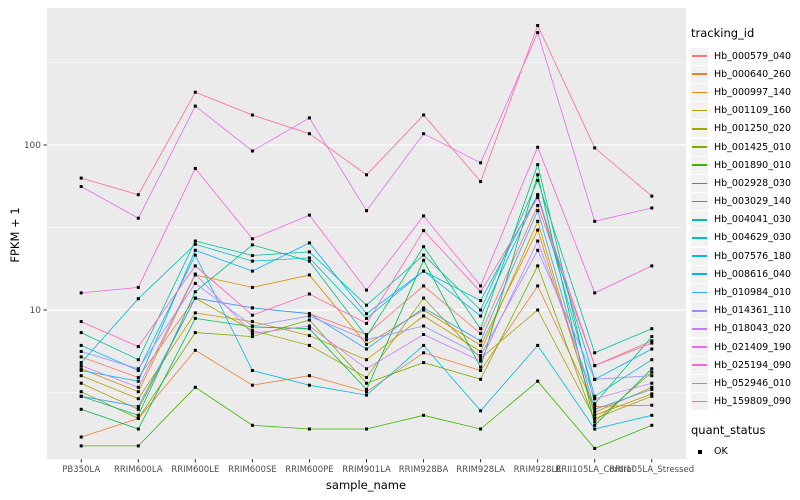 The width and height of the screenshot is (800, 500). What do you see at coordinates (753, 238) in the screenshot?
I see `legend-label: Hb_004629_030` at bounding box center [753, 238].